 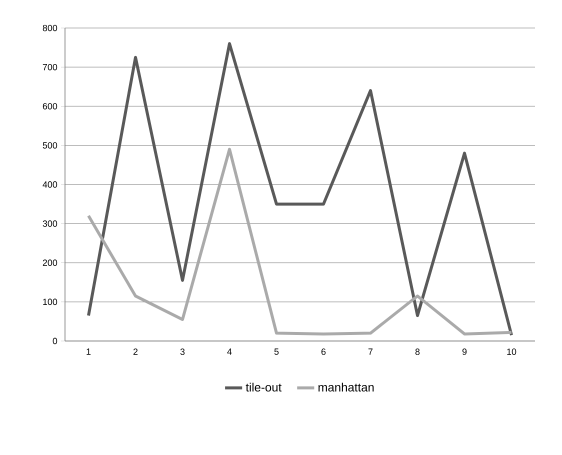 What do you see at coordinates (88, 351) in the screenshot?
I see `x-tick-label: 1` at bounding box center [88, 351].